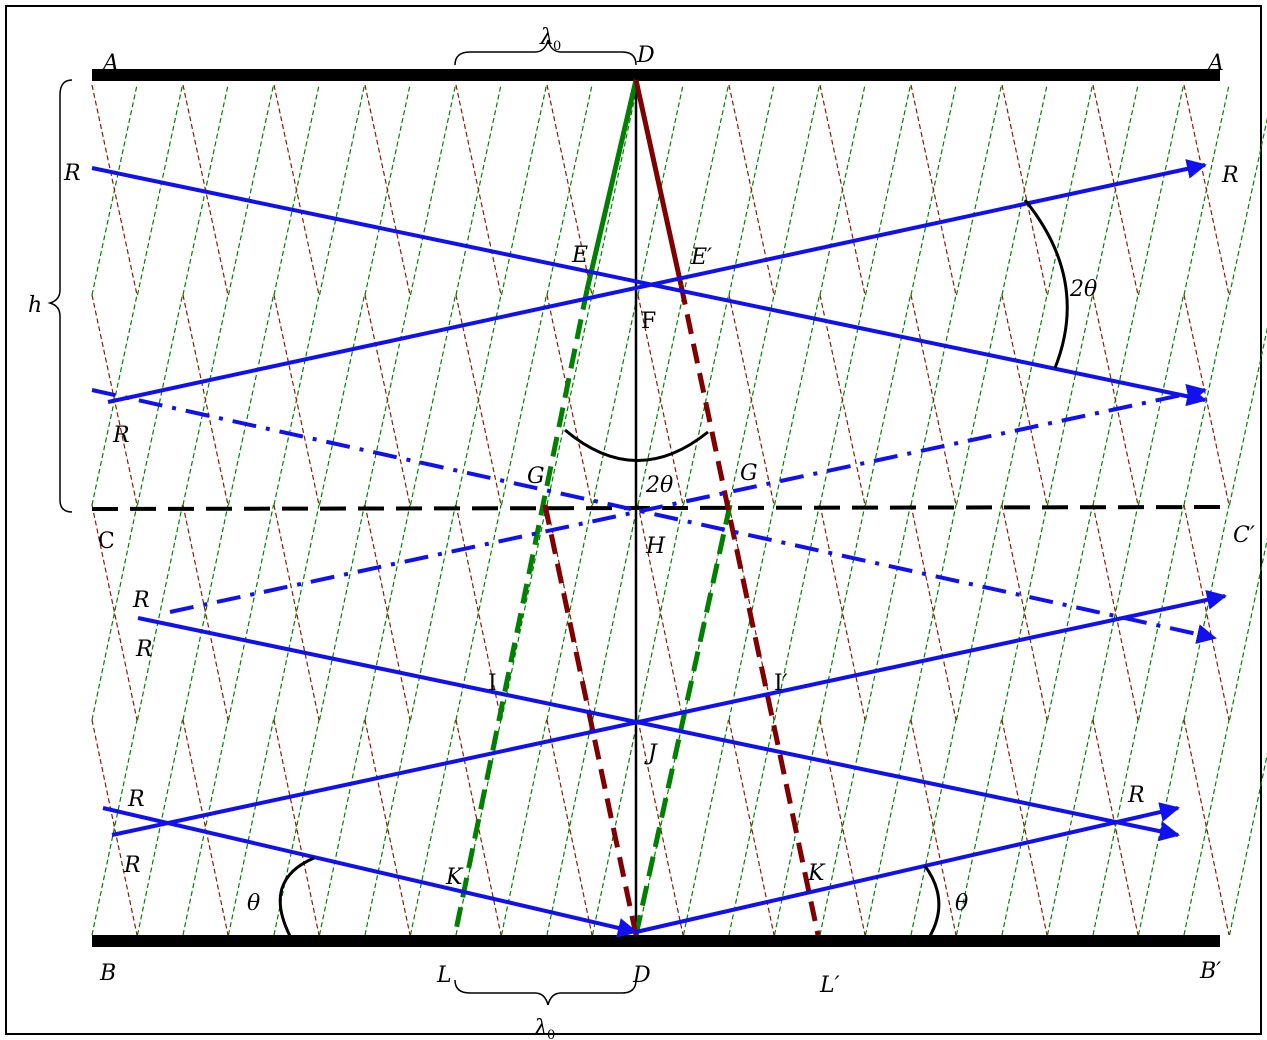  What do you see at coordinates (121, 435) in the screenshot?
I see `label-R-mid-left: R` at bounding box center [121, 435].